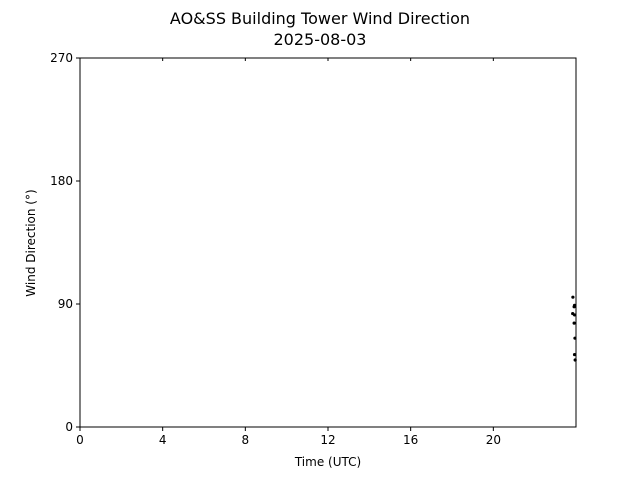 This screenshot has height=484, width=640. I want to click on x-tick-label: 20, so click(493, 440).